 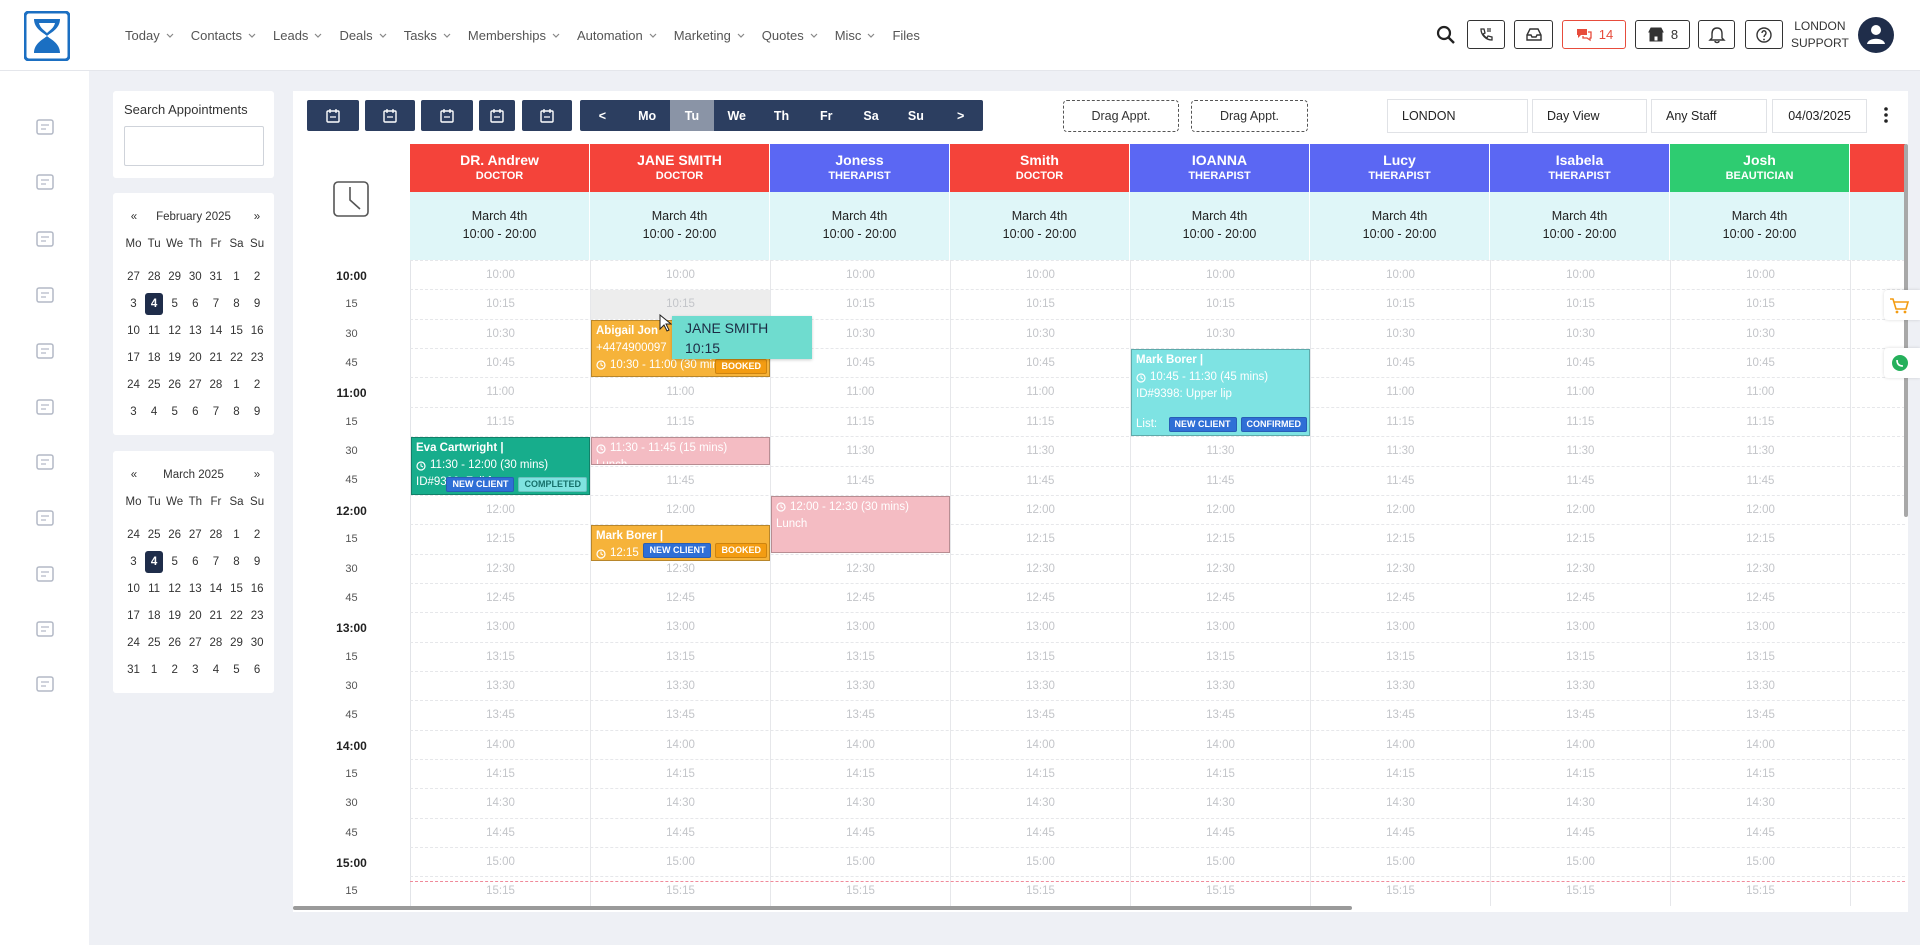 I want to click on day: 22, so click(x=236, y=358).